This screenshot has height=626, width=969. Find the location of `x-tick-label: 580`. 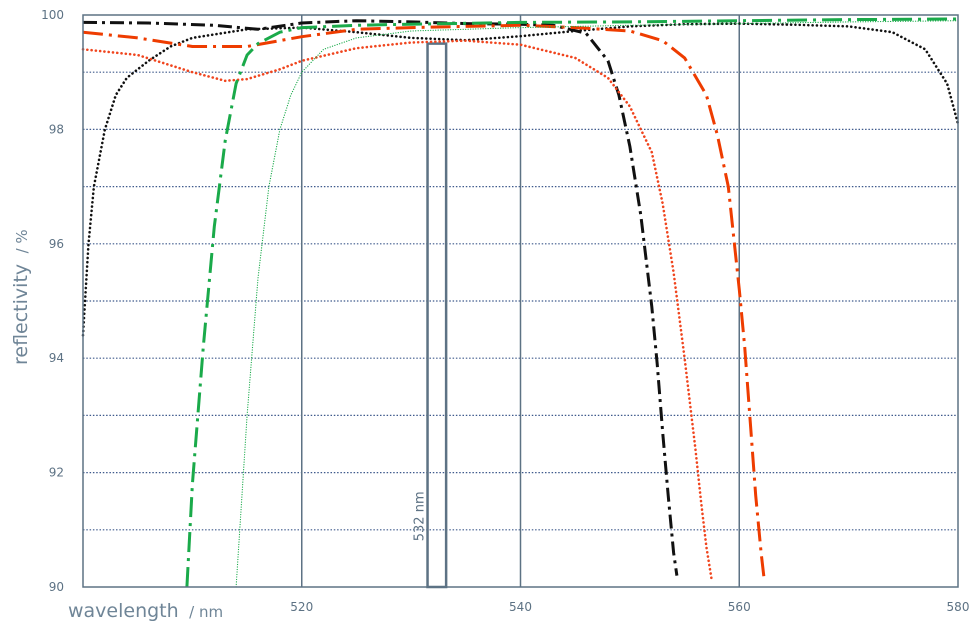

x-tick-label: 580 is located at coordinates (958, 607).